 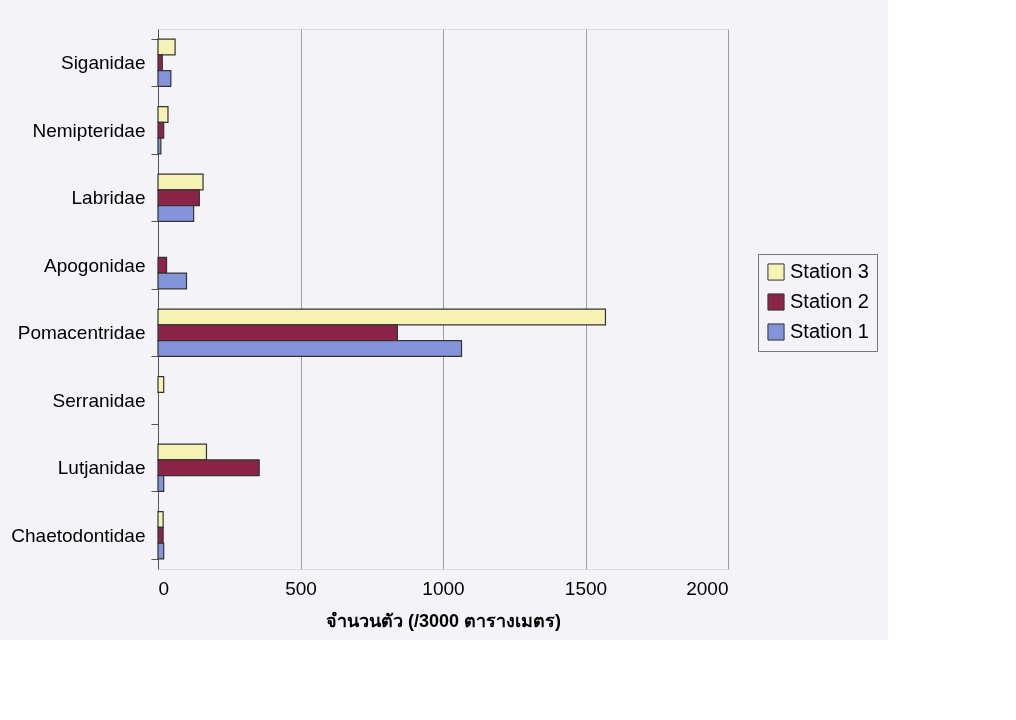 I want to click on y-tick-label: Serranidae, so click(x=99, y=400).